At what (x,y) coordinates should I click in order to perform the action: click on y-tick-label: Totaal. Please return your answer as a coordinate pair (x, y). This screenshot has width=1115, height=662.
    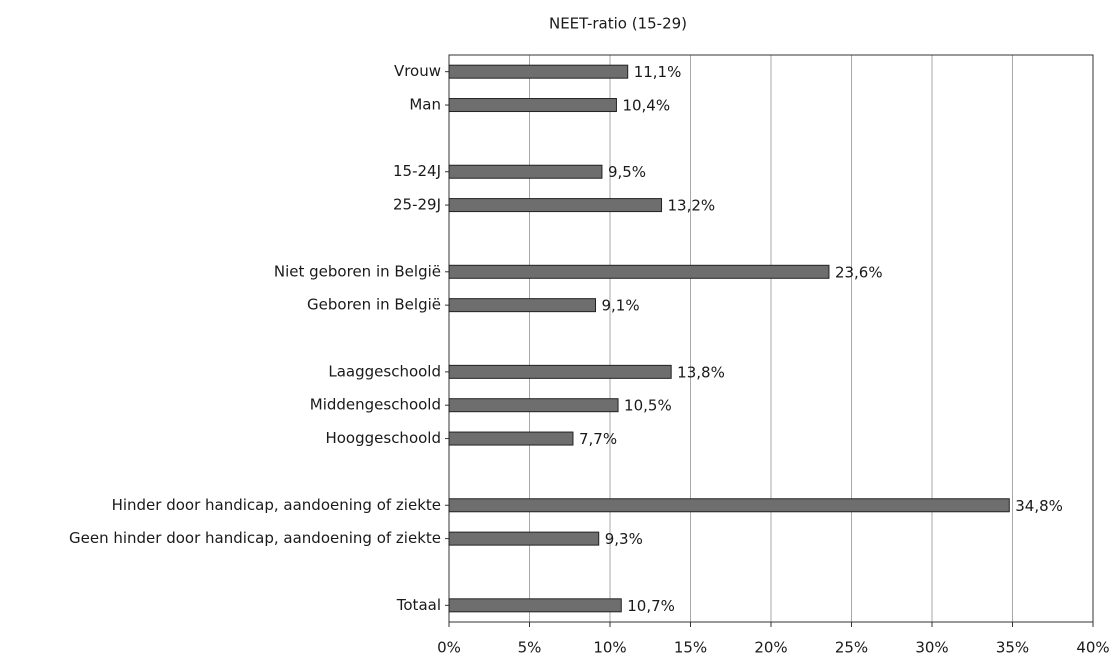
    Looking at the image, I should click on (418, 605).